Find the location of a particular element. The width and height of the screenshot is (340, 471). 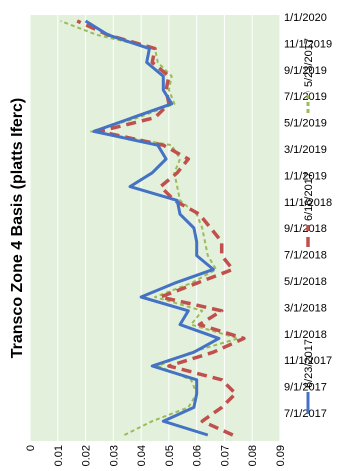

y-tick-label: 0.08 is located at coordinates (253, 455).